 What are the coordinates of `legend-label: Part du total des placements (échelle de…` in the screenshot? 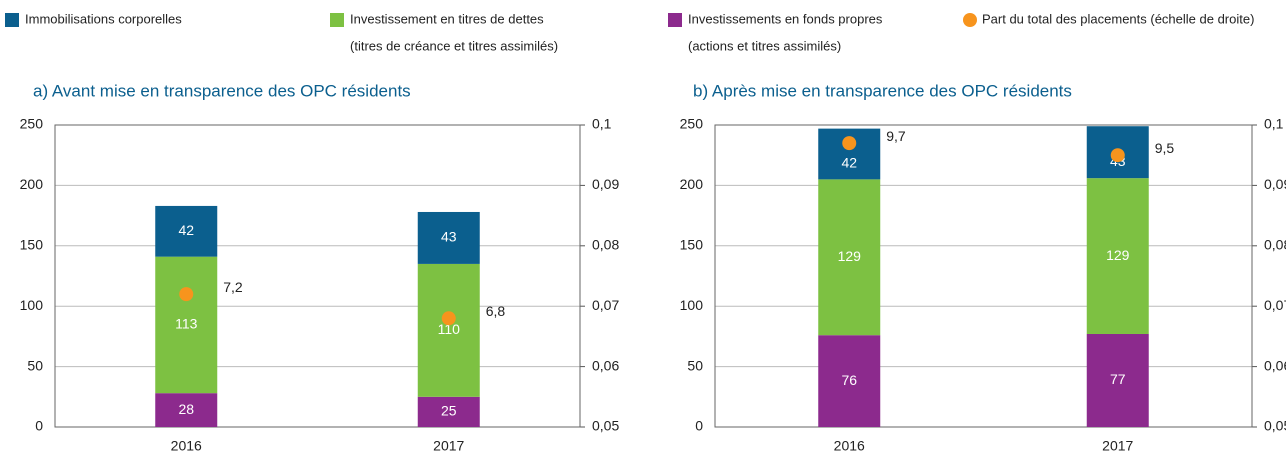 It's located at (1118, 18).